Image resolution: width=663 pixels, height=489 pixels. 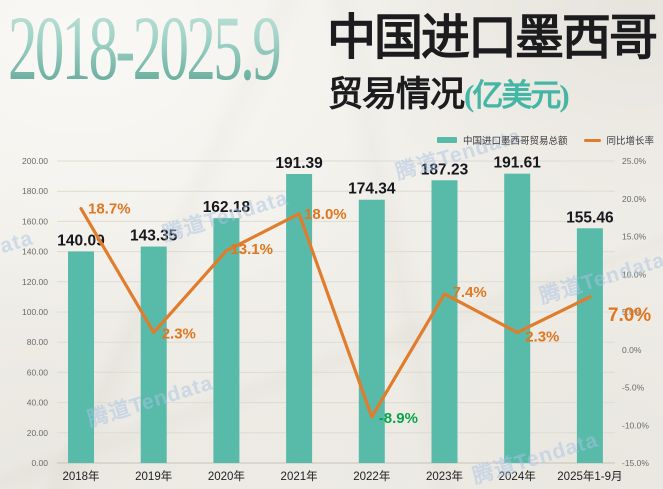 I want to click on bar-value-label: 187.23, so click(x=445, y=169).